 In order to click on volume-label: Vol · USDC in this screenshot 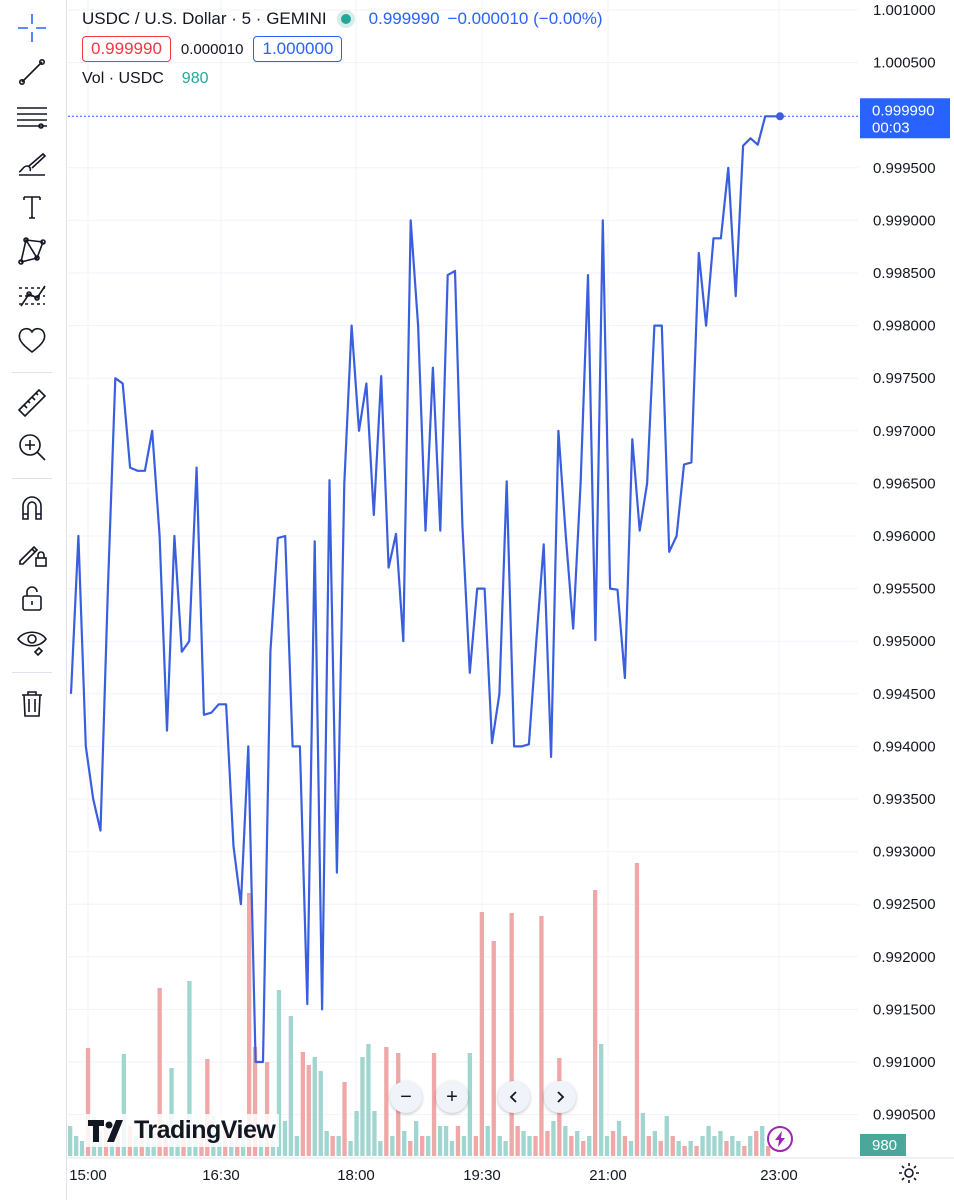, I will do `click(123, 78)`.